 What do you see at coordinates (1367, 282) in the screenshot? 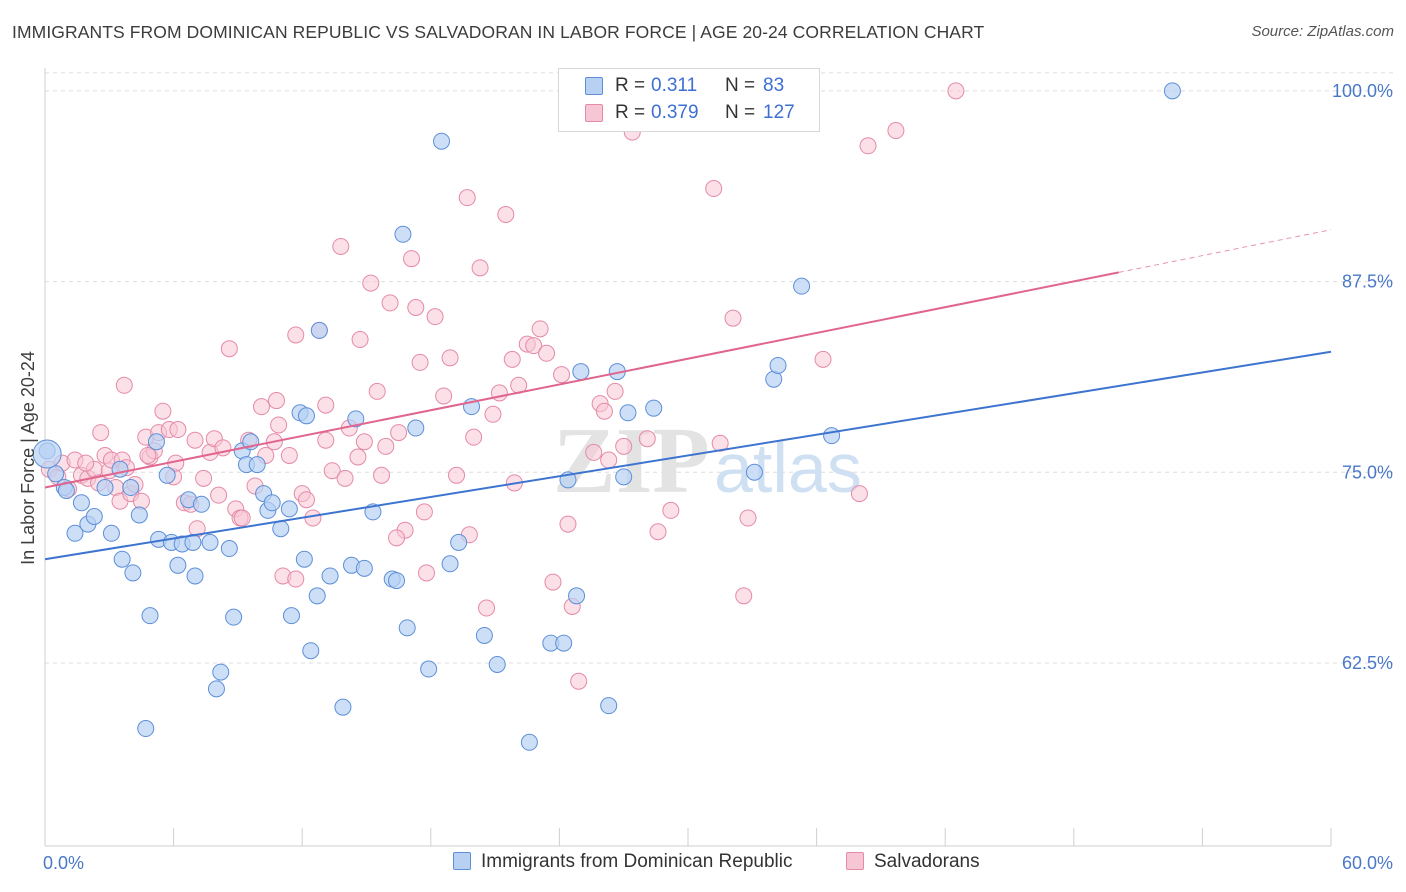
I see `y-tick-label: 87.5%` at bounding box center [1367, 282].